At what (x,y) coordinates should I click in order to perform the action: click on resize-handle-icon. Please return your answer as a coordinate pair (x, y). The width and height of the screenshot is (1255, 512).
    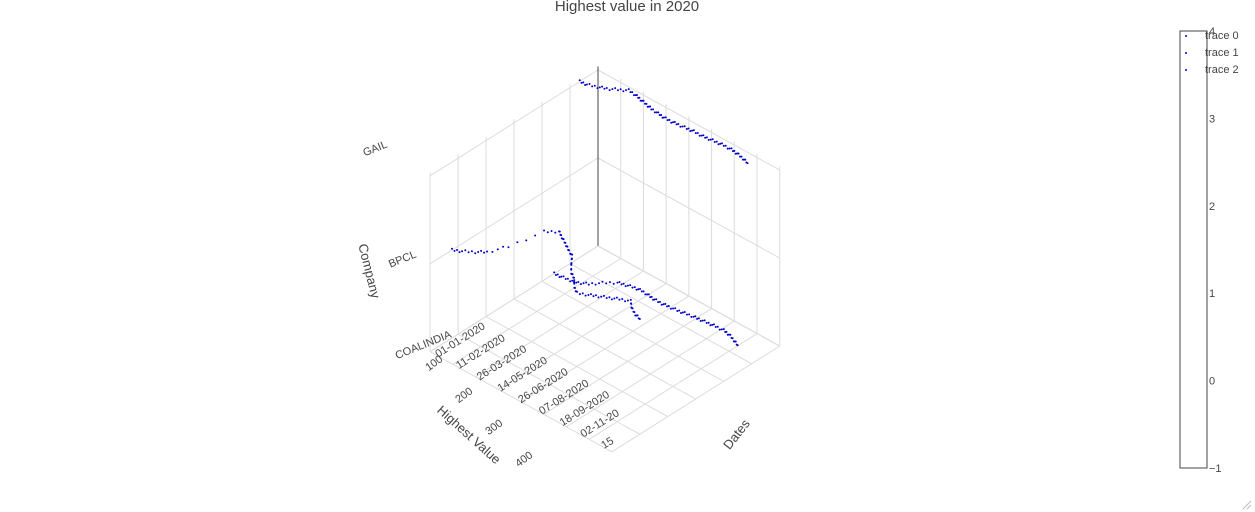
    Looking at the image, I should click on (1247, 505).